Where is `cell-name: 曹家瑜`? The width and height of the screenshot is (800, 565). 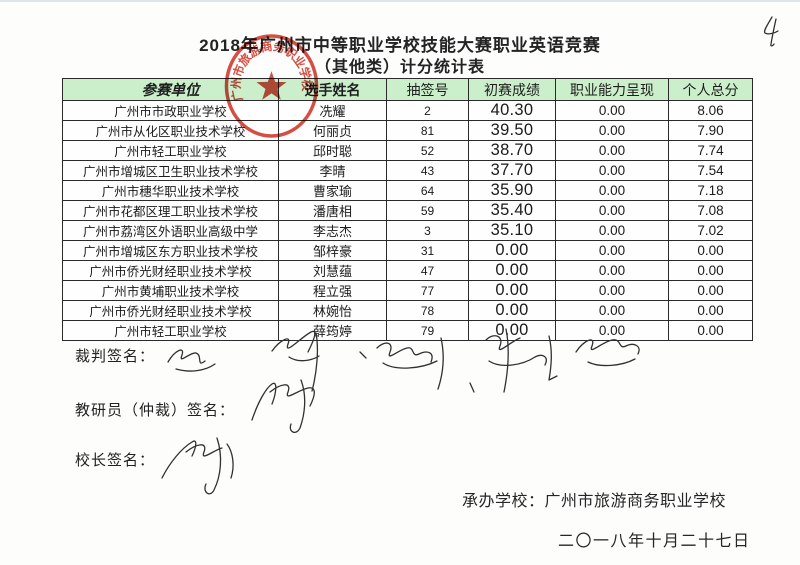
cell-name: 曹家瑜 is located at coordinates (332, 190).